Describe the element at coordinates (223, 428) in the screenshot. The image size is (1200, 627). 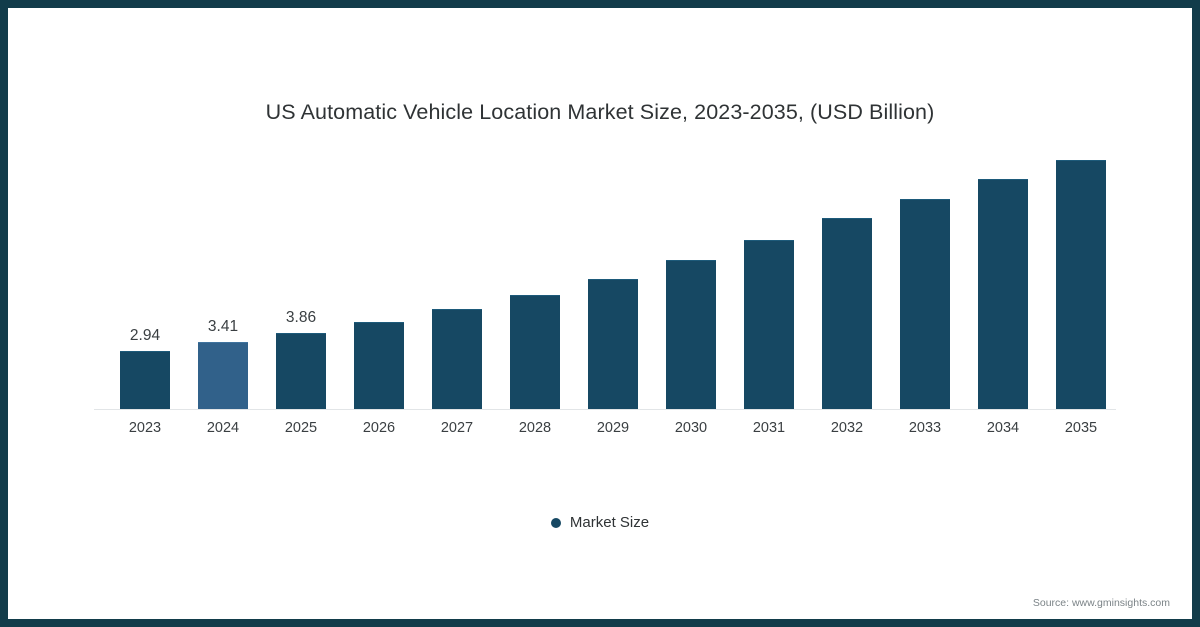
I see `x-tick-2024: 2024` at that location.